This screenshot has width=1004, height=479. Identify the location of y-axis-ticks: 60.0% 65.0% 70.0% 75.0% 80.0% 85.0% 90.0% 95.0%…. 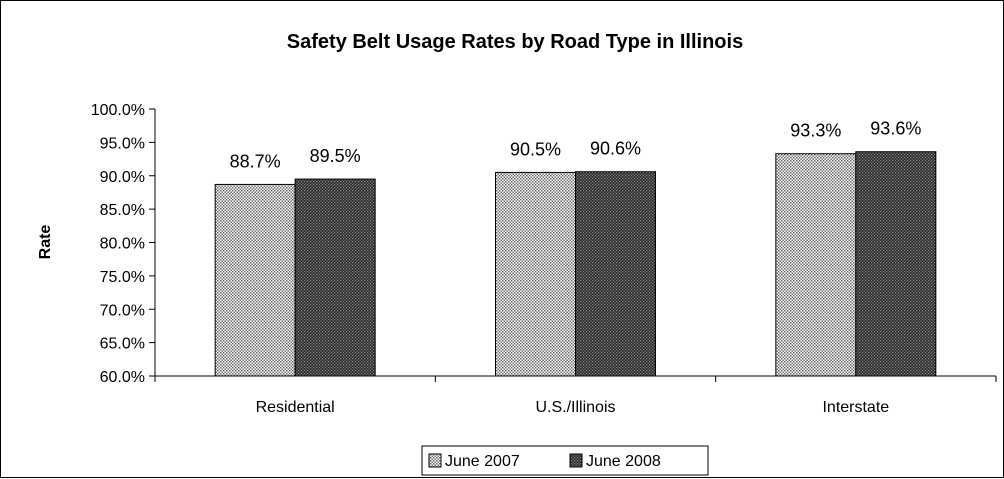
(123, 244).